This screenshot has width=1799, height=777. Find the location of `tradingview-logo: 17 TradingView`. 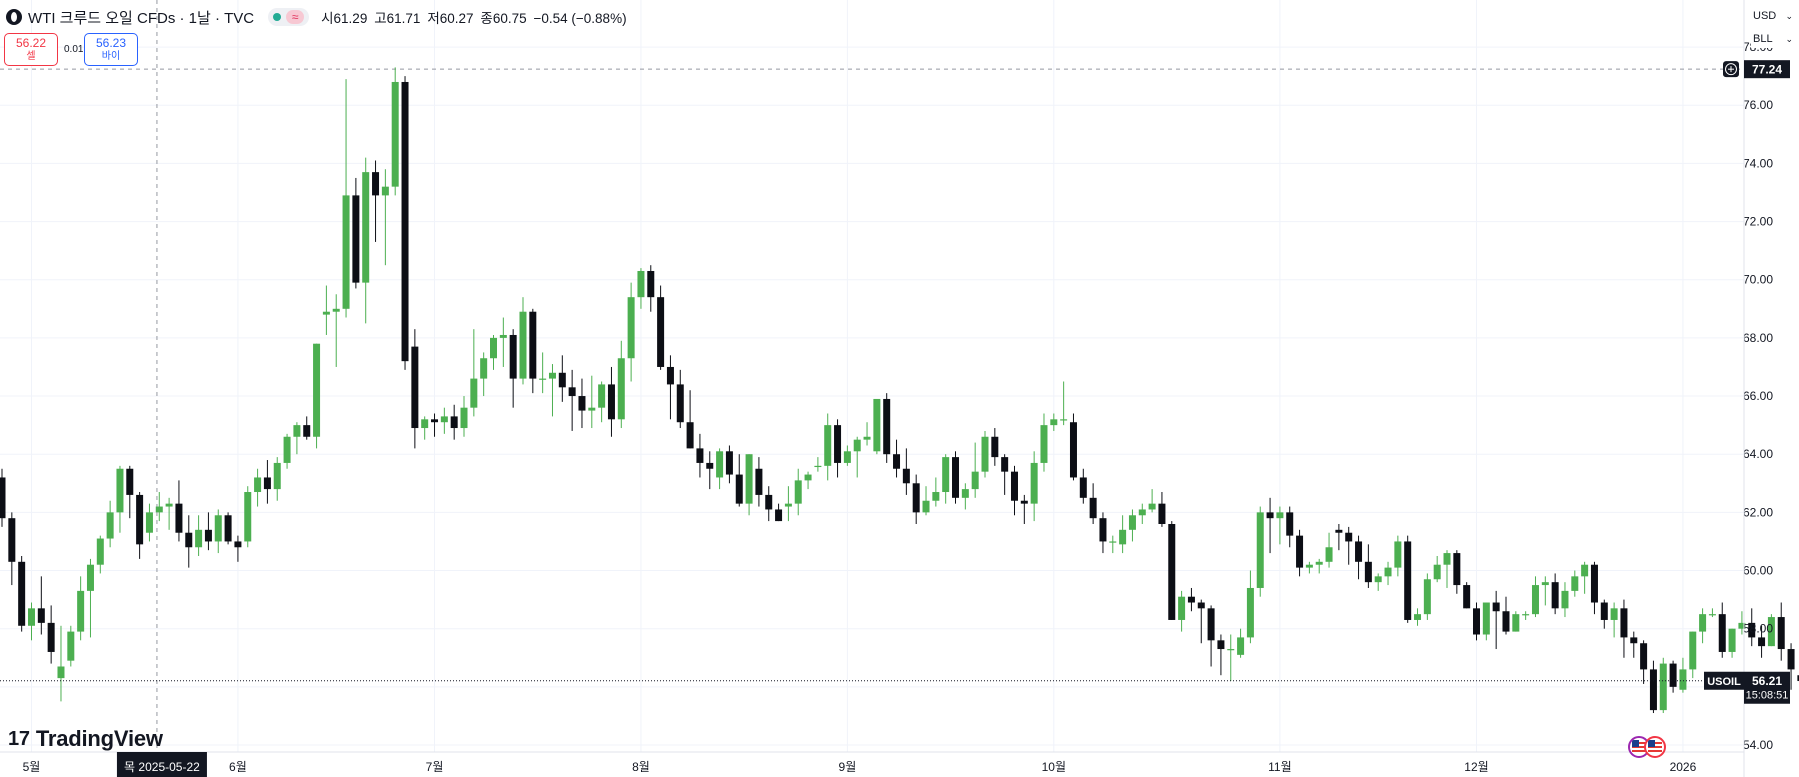

tradingview-logo: 17 TradingView is located at coordinates (85, 739).